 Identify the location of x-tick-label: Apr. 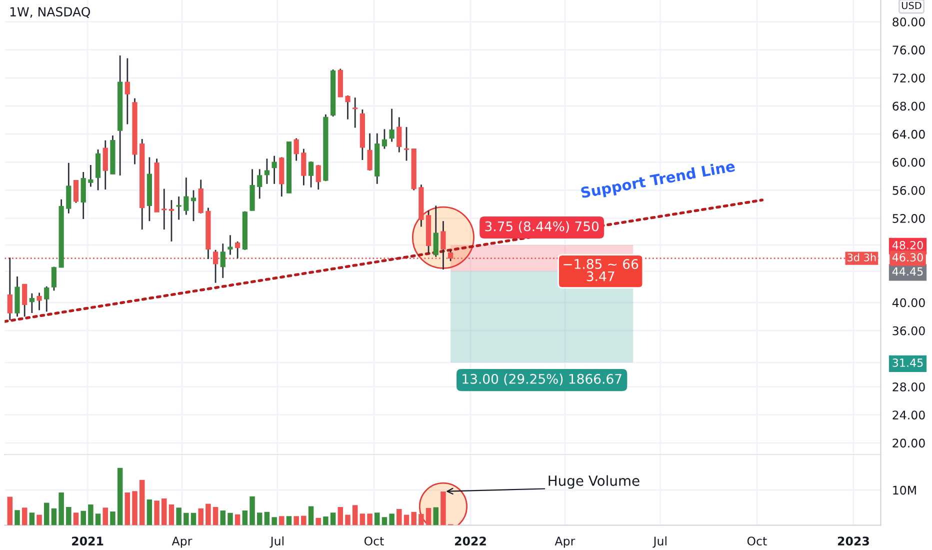
(565, 542).